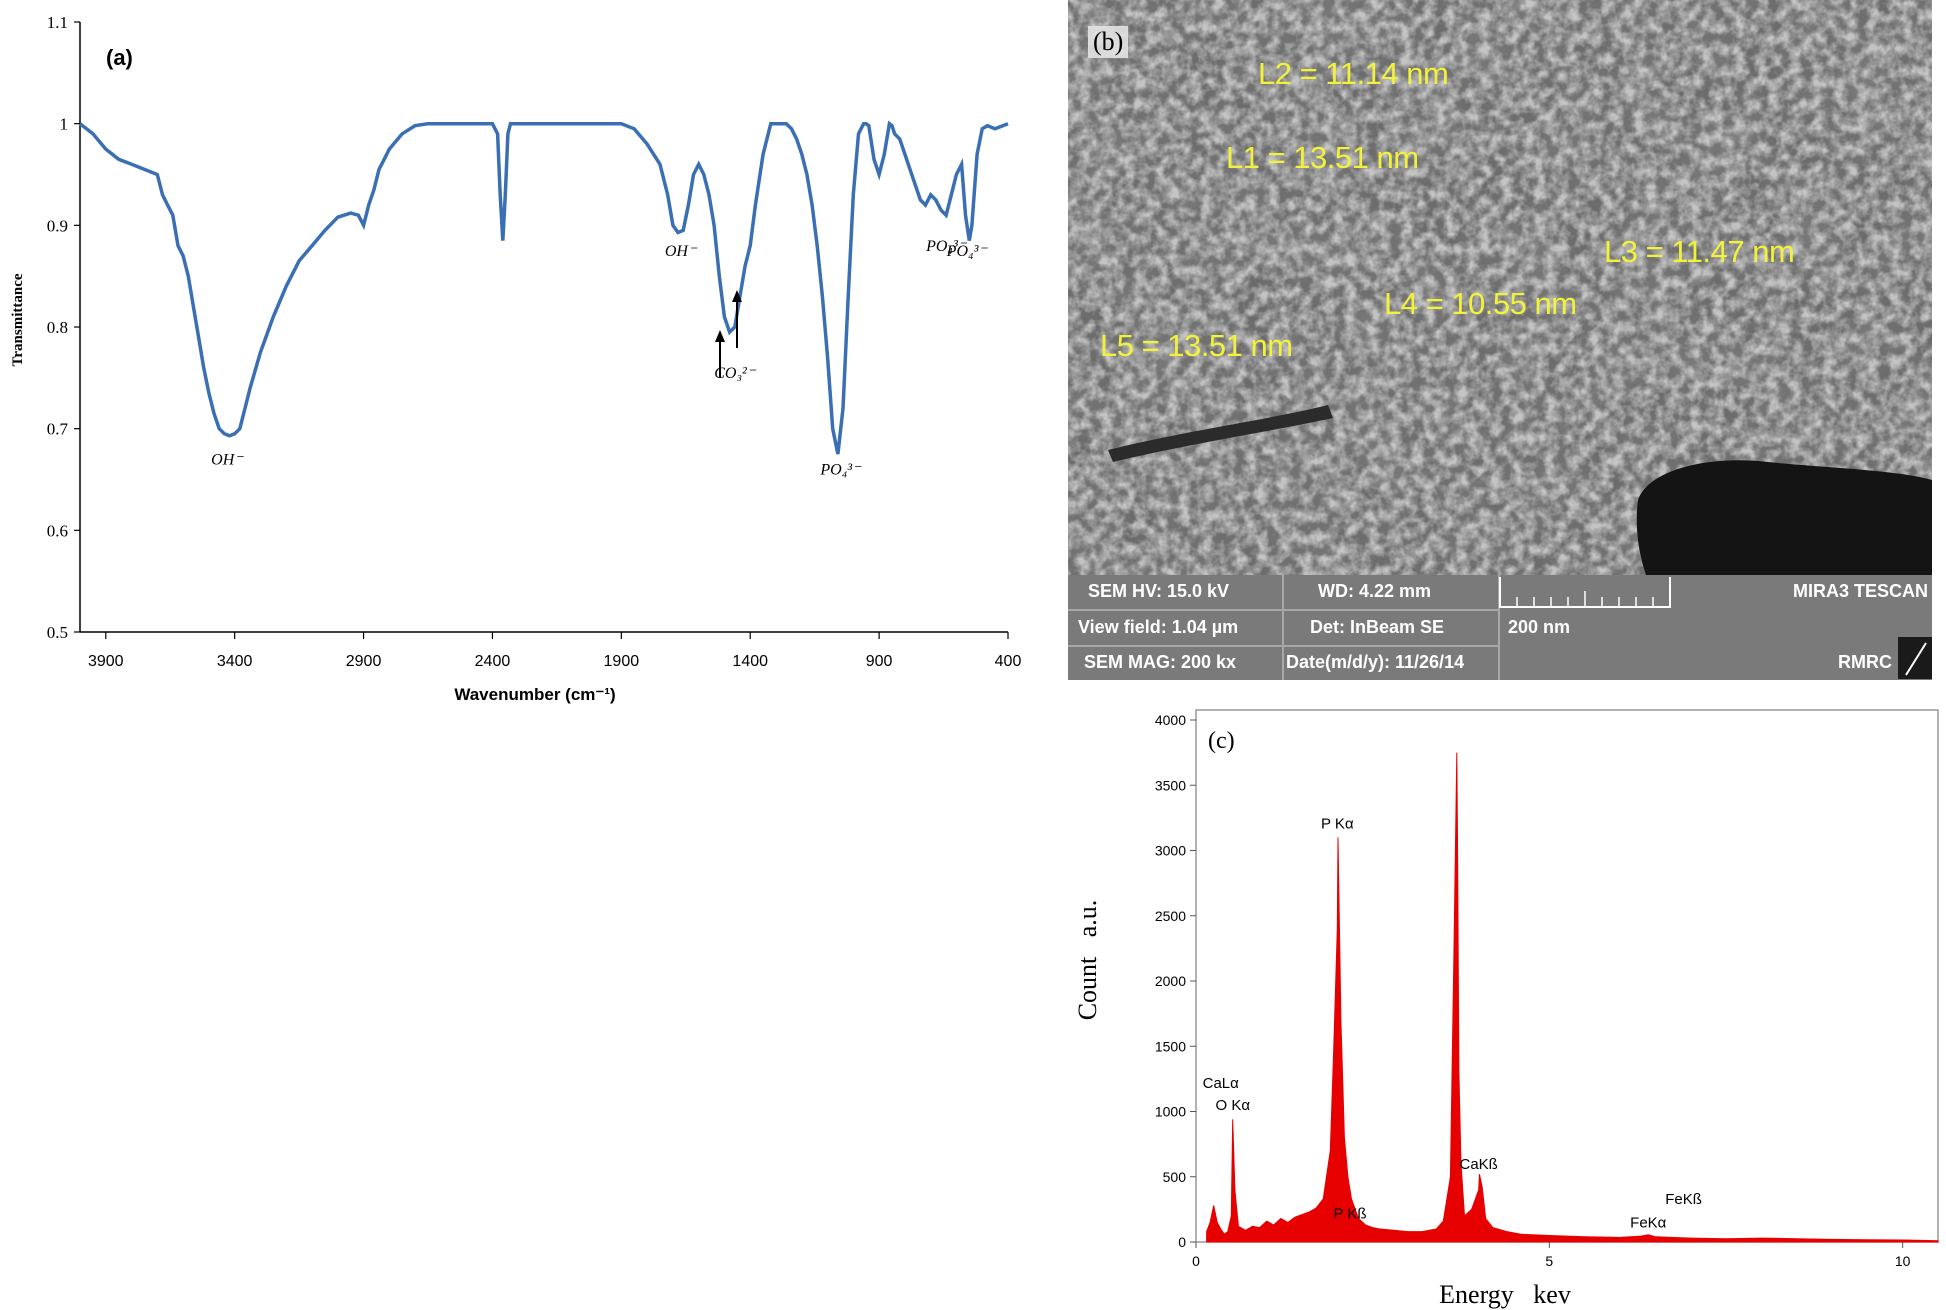 The height and width of the screenshot is (1310, 1946). Describe the element at coordinates (1221, 1083) in the screenshot. I see `edx-peak-label: CaLα` at that location.